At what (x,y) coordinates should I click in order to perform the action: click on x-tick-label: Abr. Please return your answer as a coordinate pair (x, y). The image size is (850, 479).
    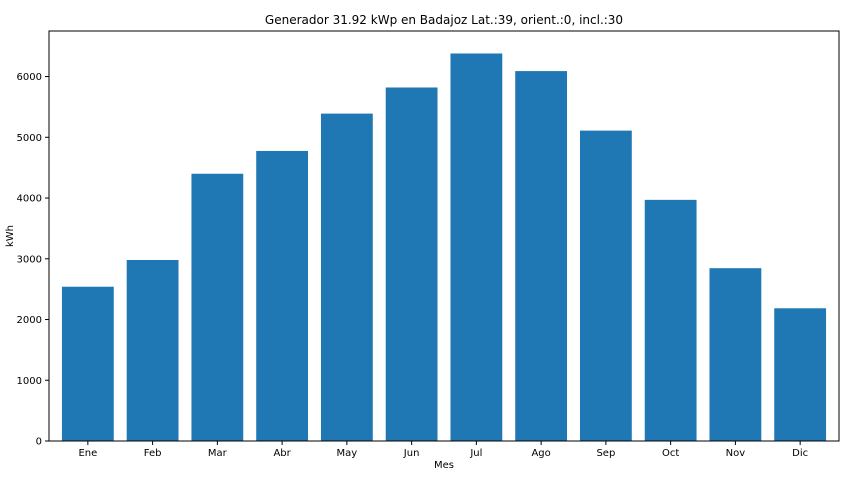
    Looking at the image, I should click on (282, 453).